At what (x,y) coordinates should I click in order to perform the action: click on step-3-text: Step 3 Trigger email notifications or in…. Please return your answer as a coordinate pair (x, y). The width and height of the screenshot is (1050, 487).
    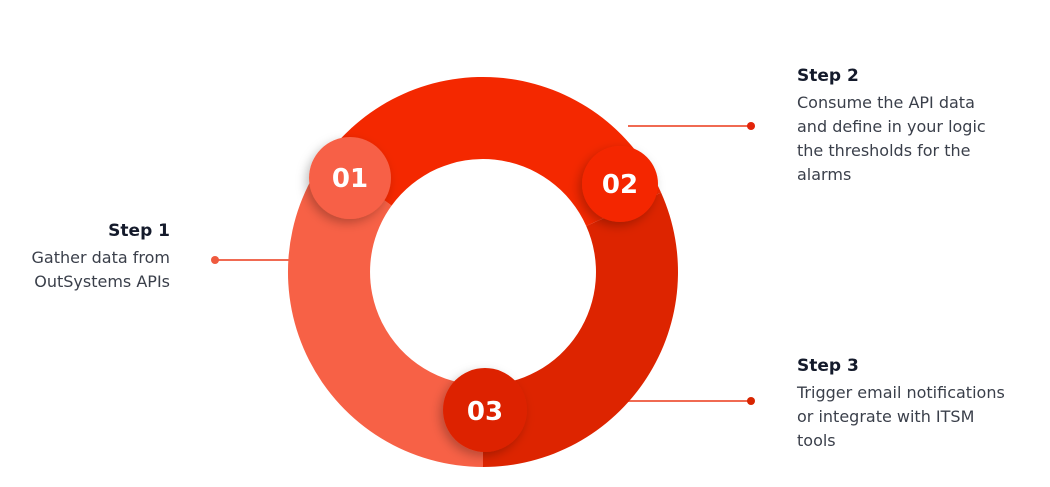
    Looking at the image, I should click on (919, 404).